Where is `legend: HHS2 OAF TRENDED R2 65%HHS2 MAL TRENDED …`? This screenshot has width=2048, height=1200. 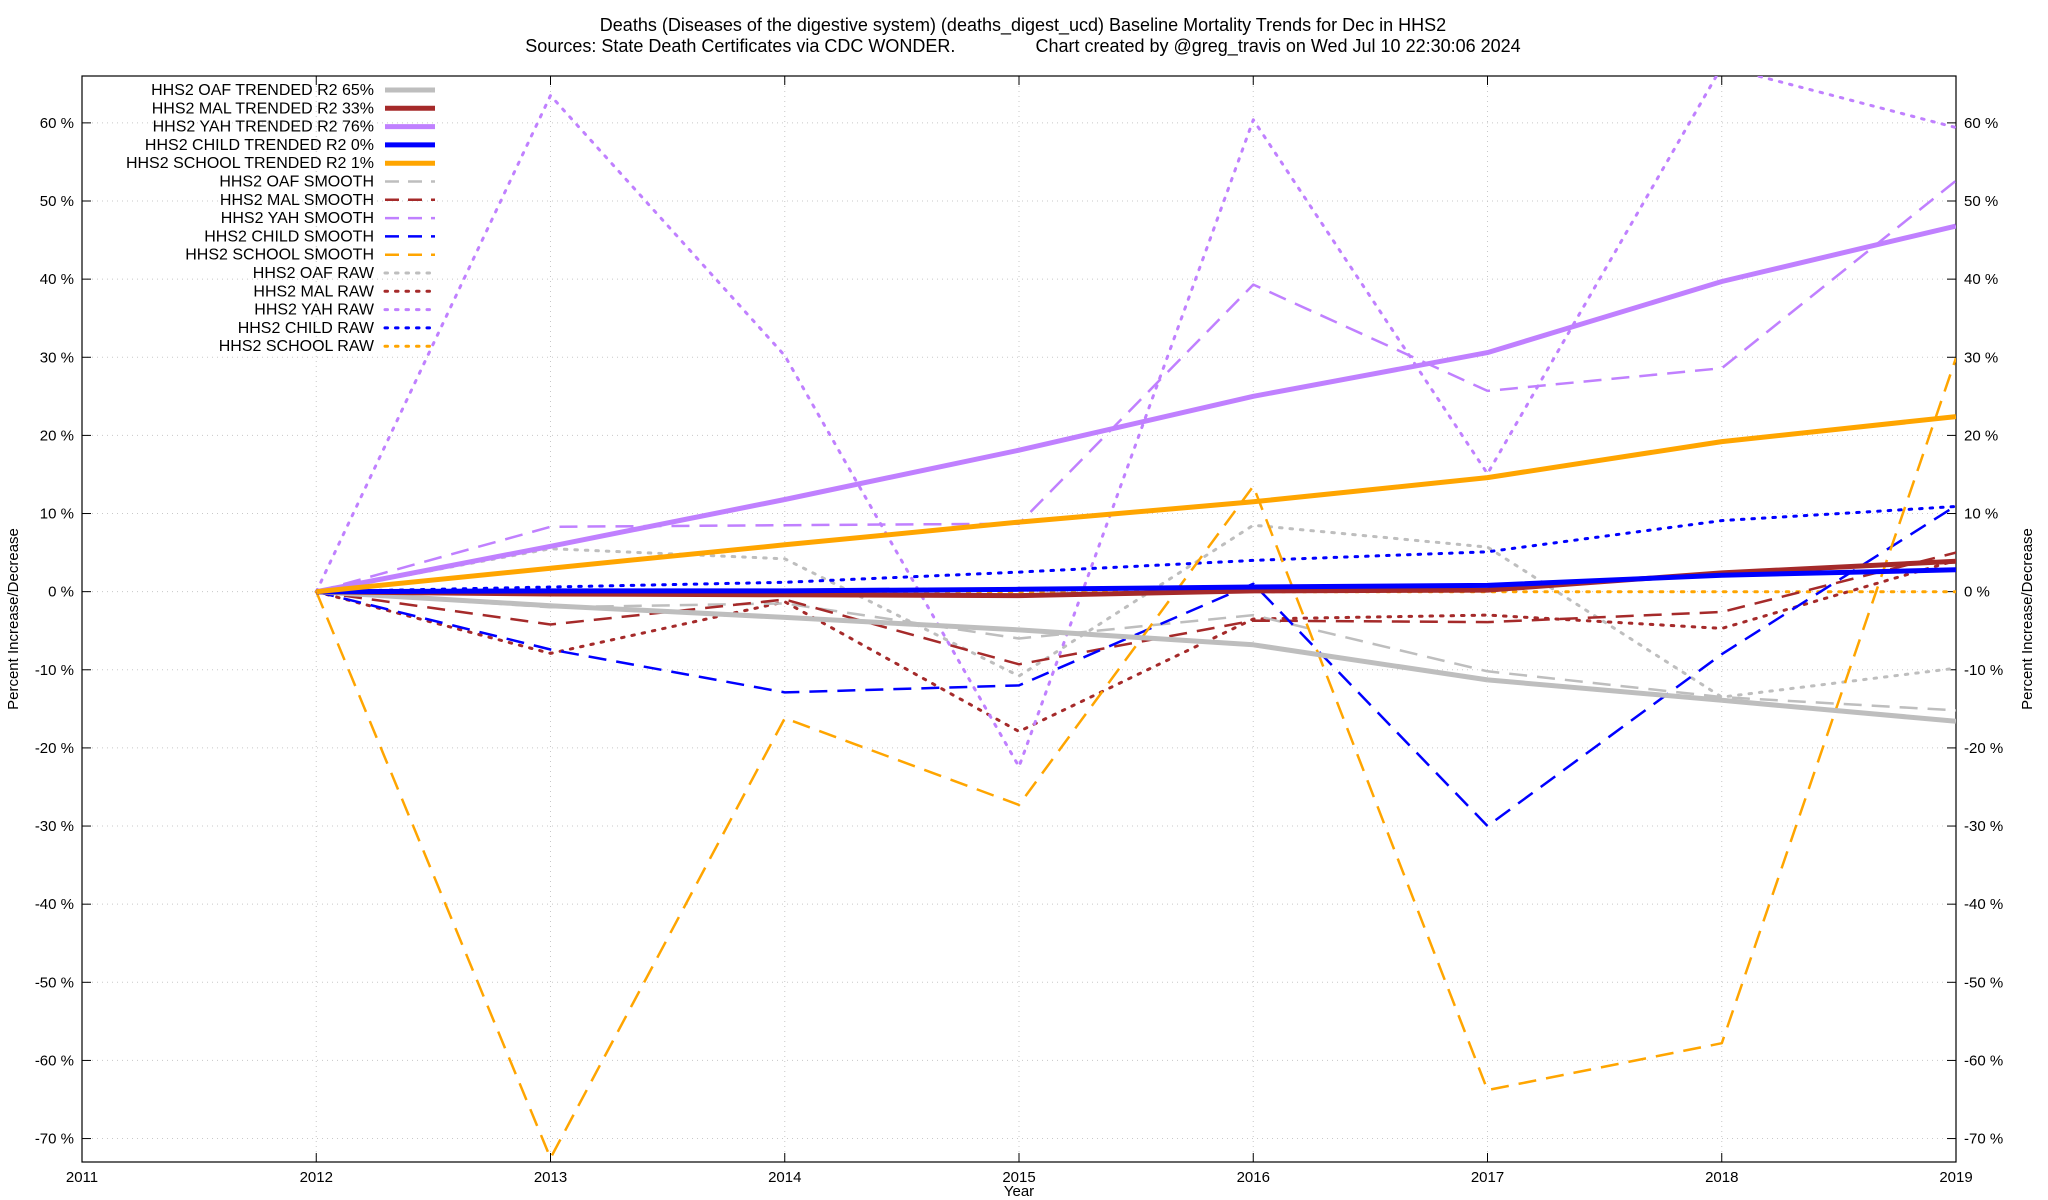
legend: HHS2 OAF TRENDED R2 65%HHS2 MAL TRENDED … is located at coordinates (281, 218).